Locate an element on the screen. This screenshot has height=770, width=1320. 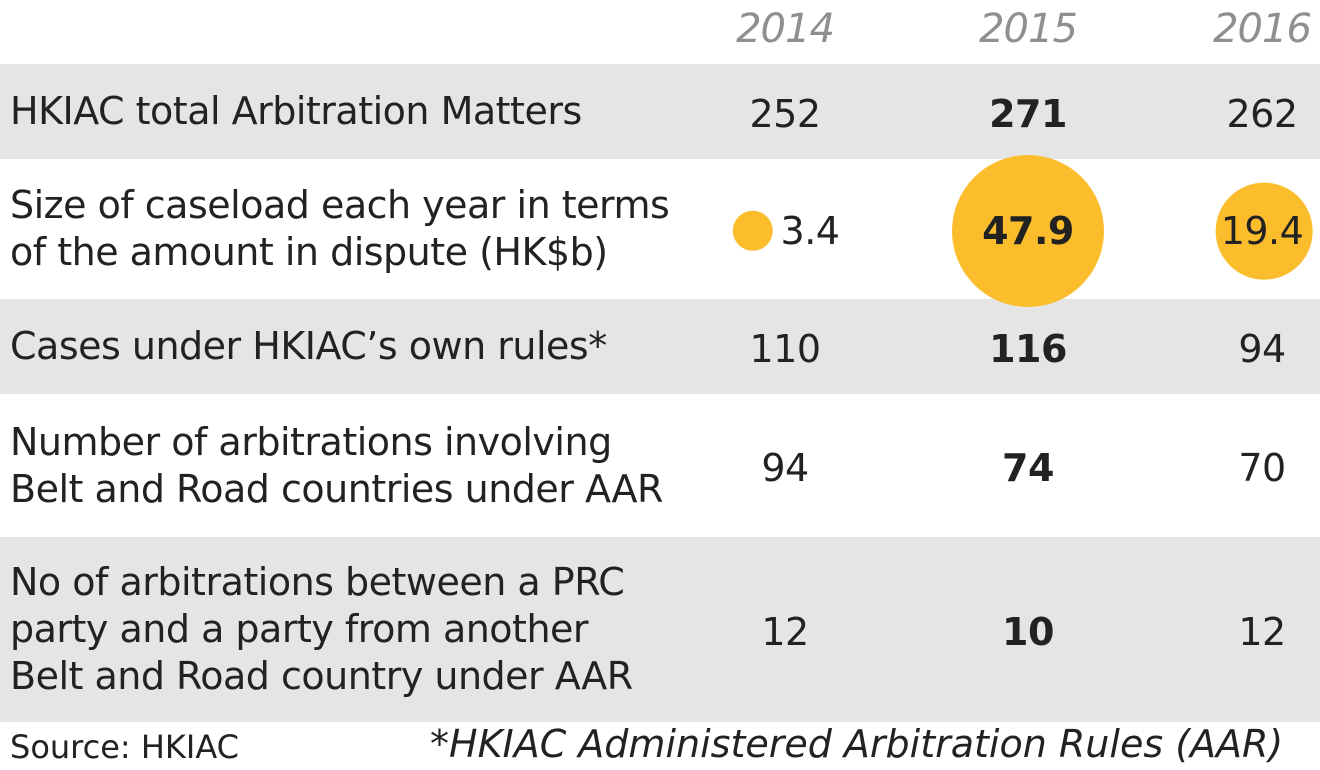
table-row: HKIAC total Arbitration Matters 252 271 262 is located at coordinates (660, 111).